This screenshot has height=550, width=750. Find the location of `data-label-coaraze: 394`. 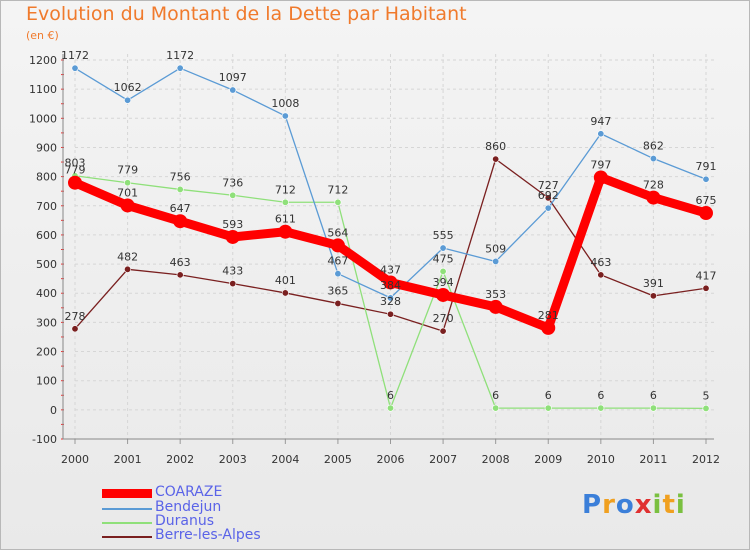

data-label-coaraze: 394 is located at coordinates (443, 282).